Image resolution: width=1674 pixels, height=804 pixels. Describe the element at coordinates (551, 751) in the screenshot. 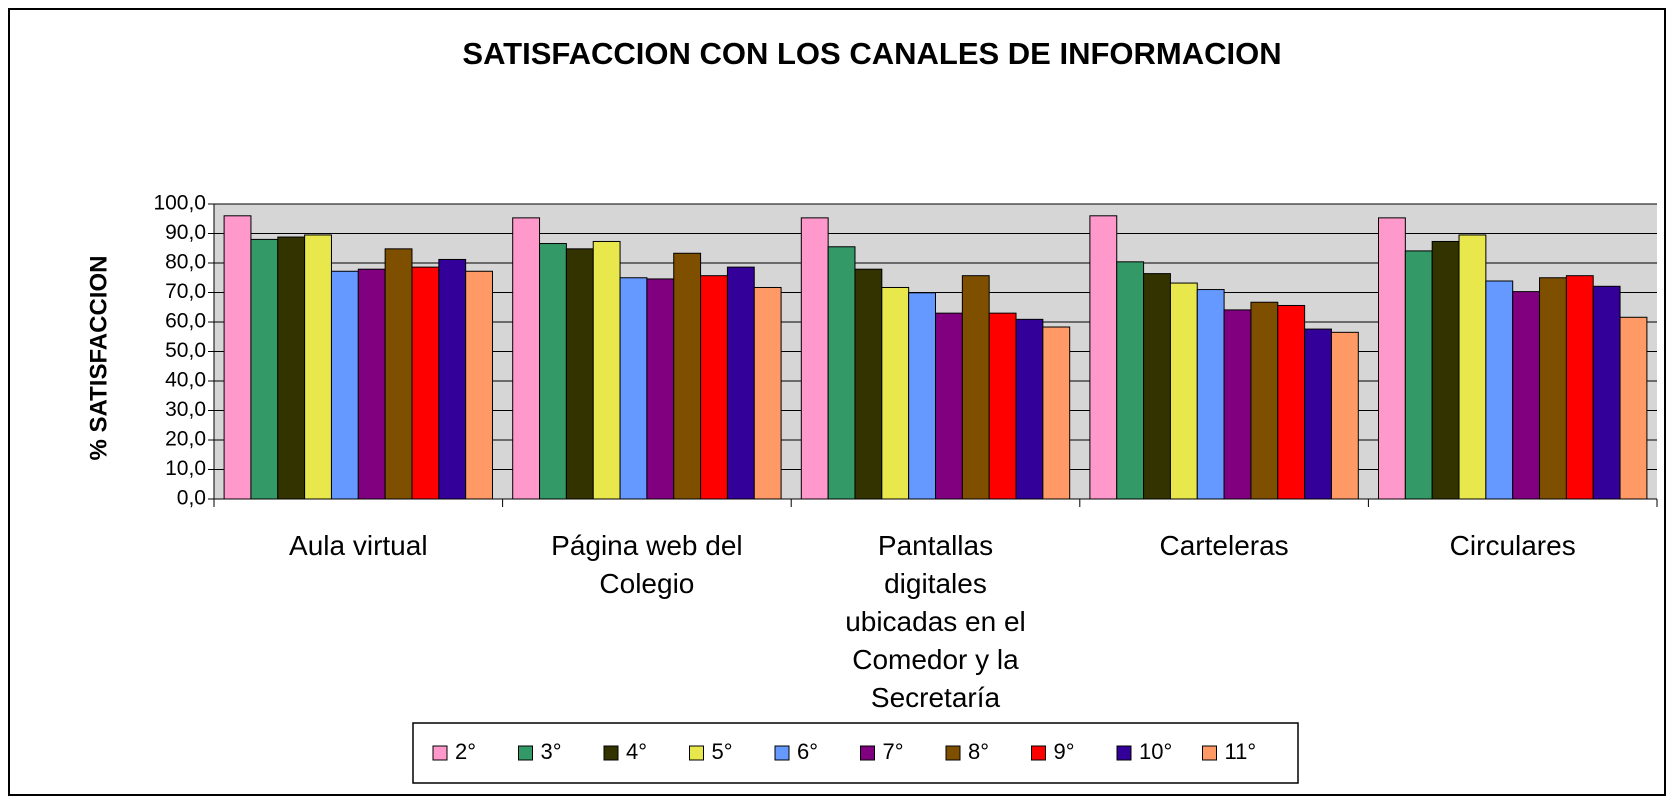

I see `legend-label: 3°` at that location.